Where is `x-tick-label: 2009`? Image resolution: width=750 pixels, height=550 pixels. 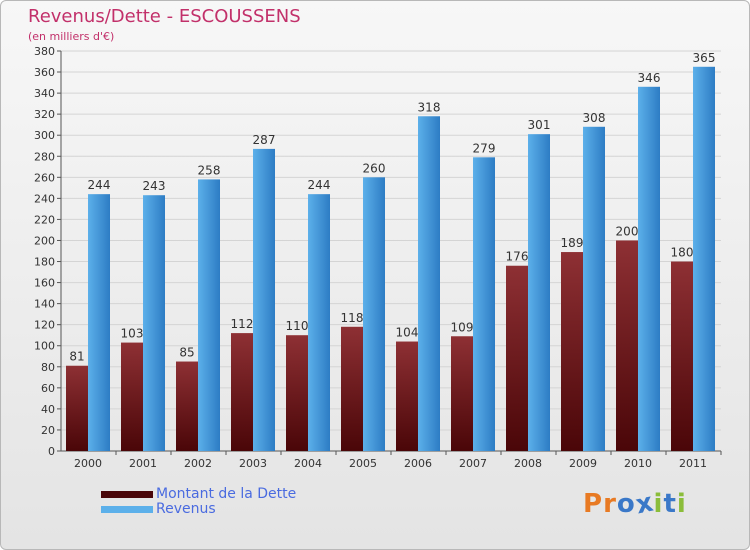 x-tick-label: 2009 is located at coordinates (583, 463).